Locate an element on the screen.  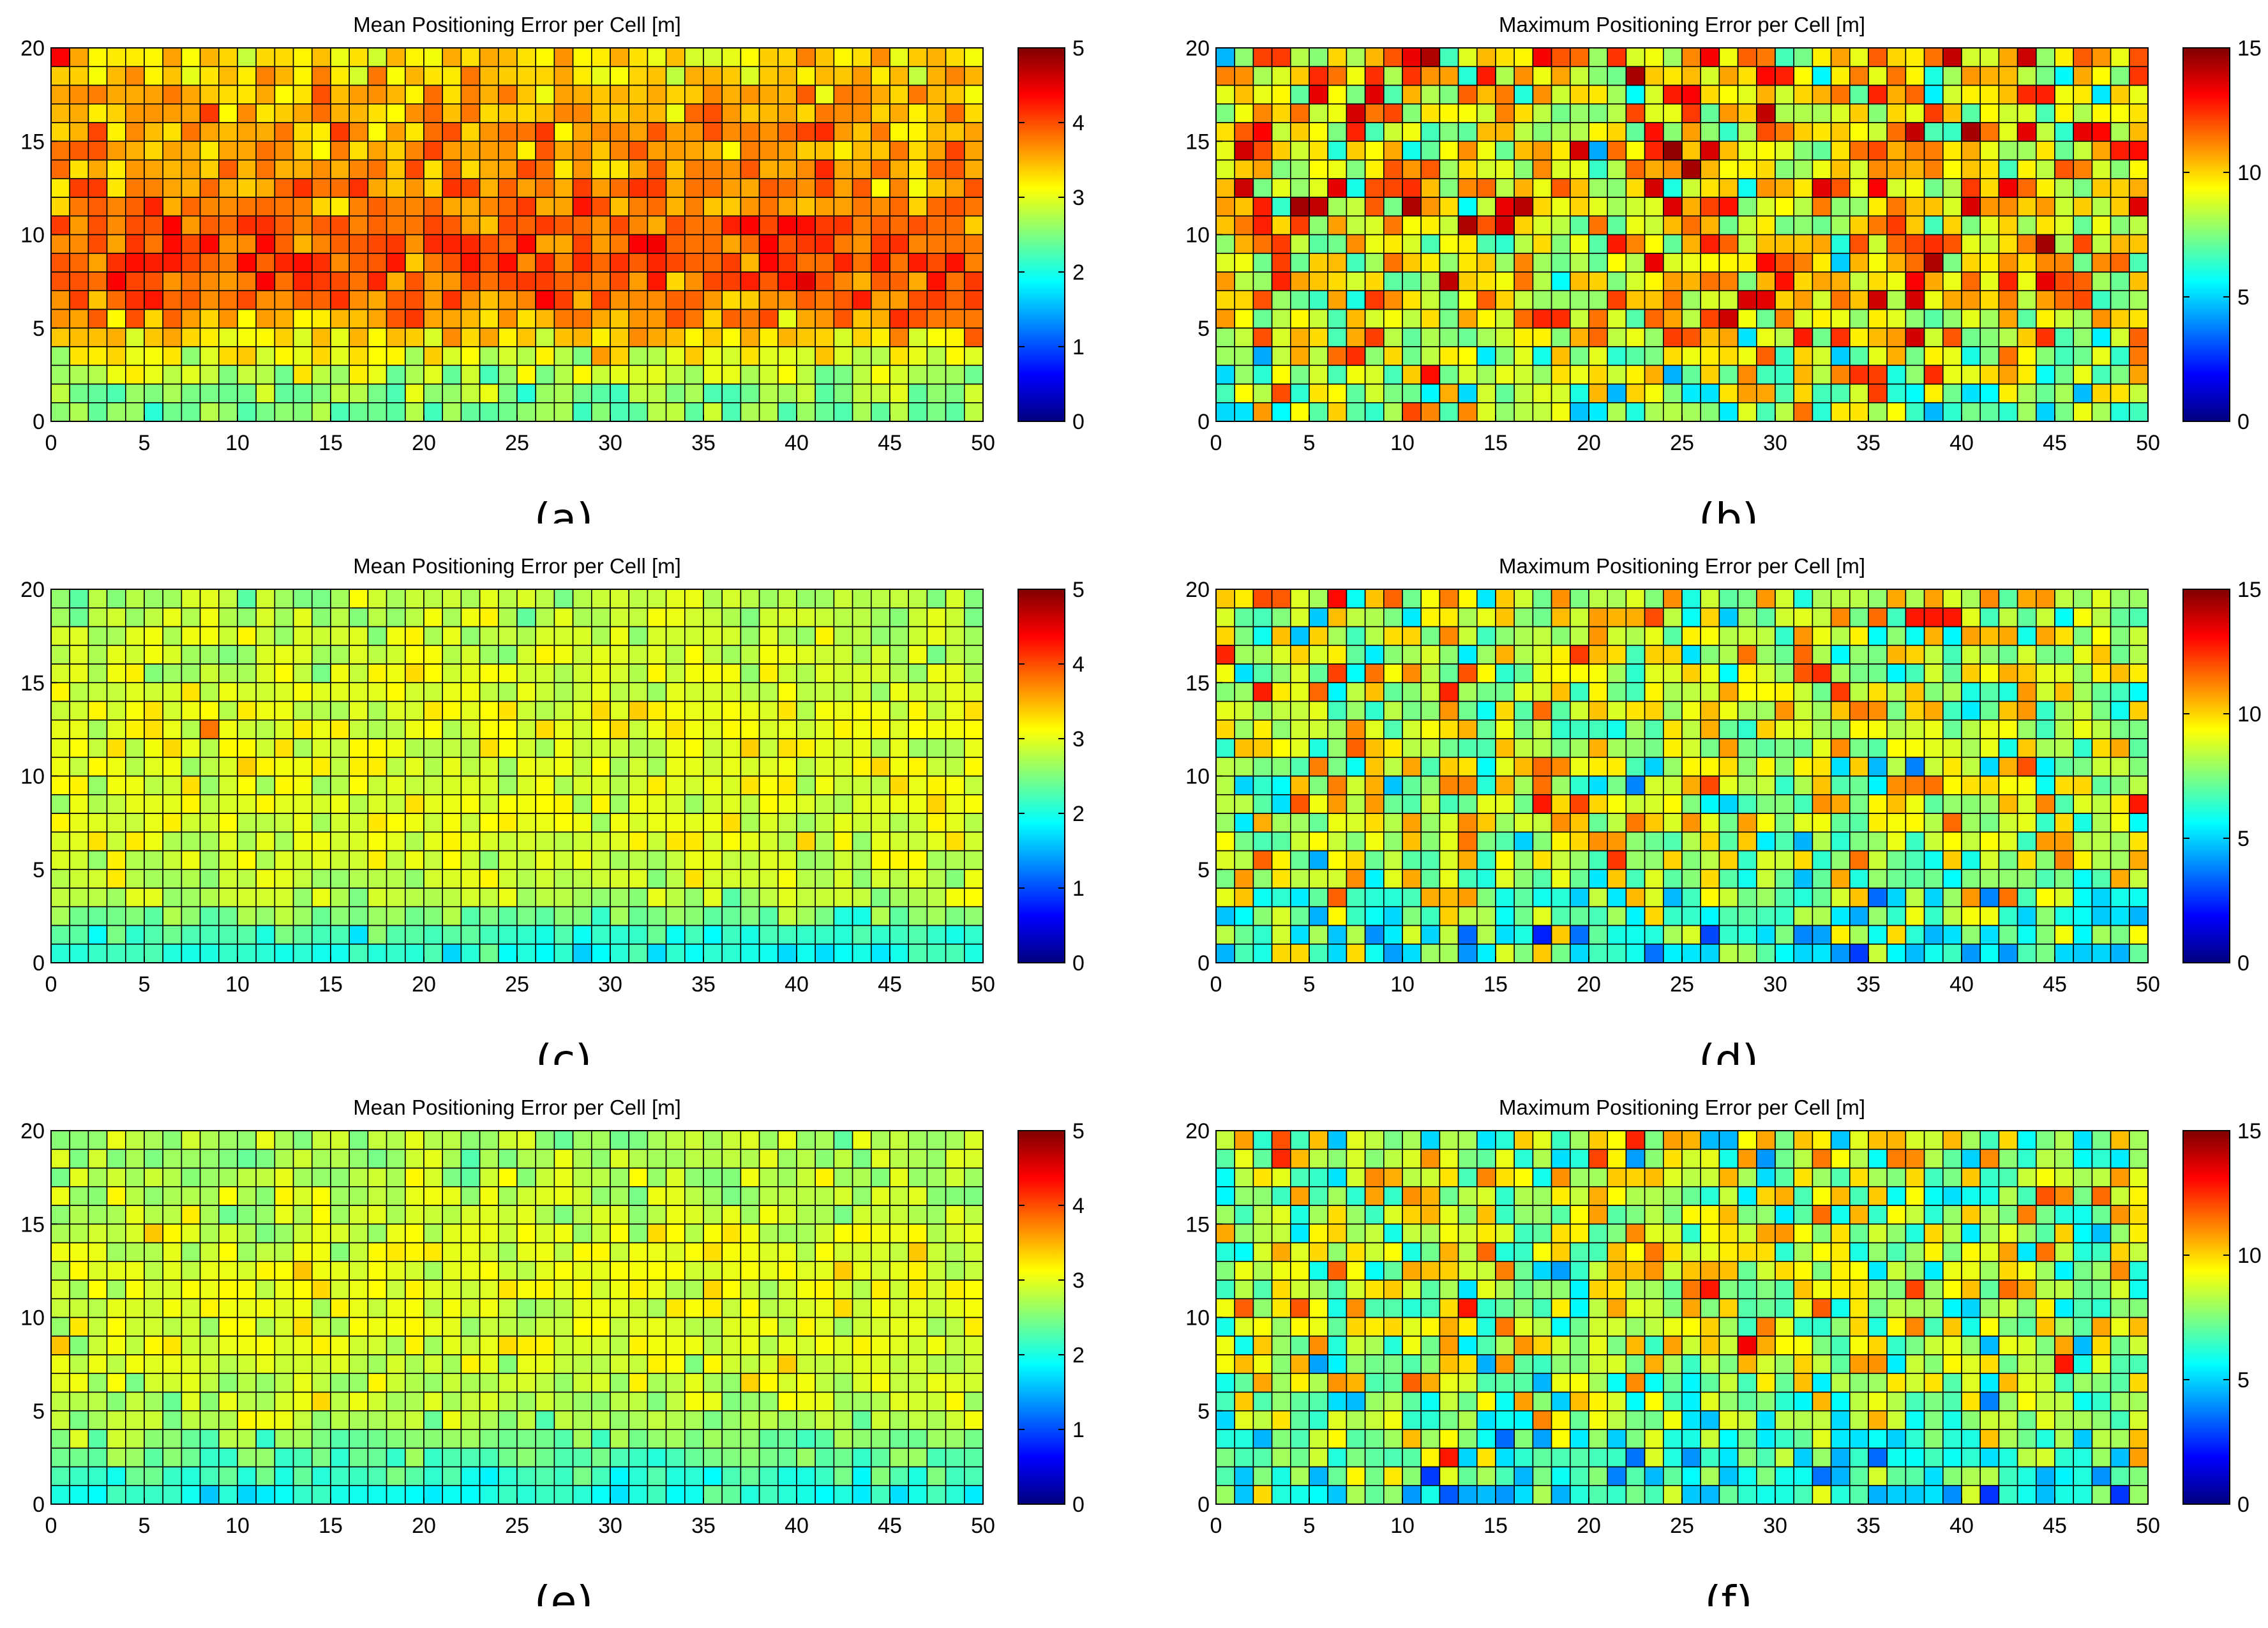
x-tick-label: 15 is located at coordinates (331, 443).